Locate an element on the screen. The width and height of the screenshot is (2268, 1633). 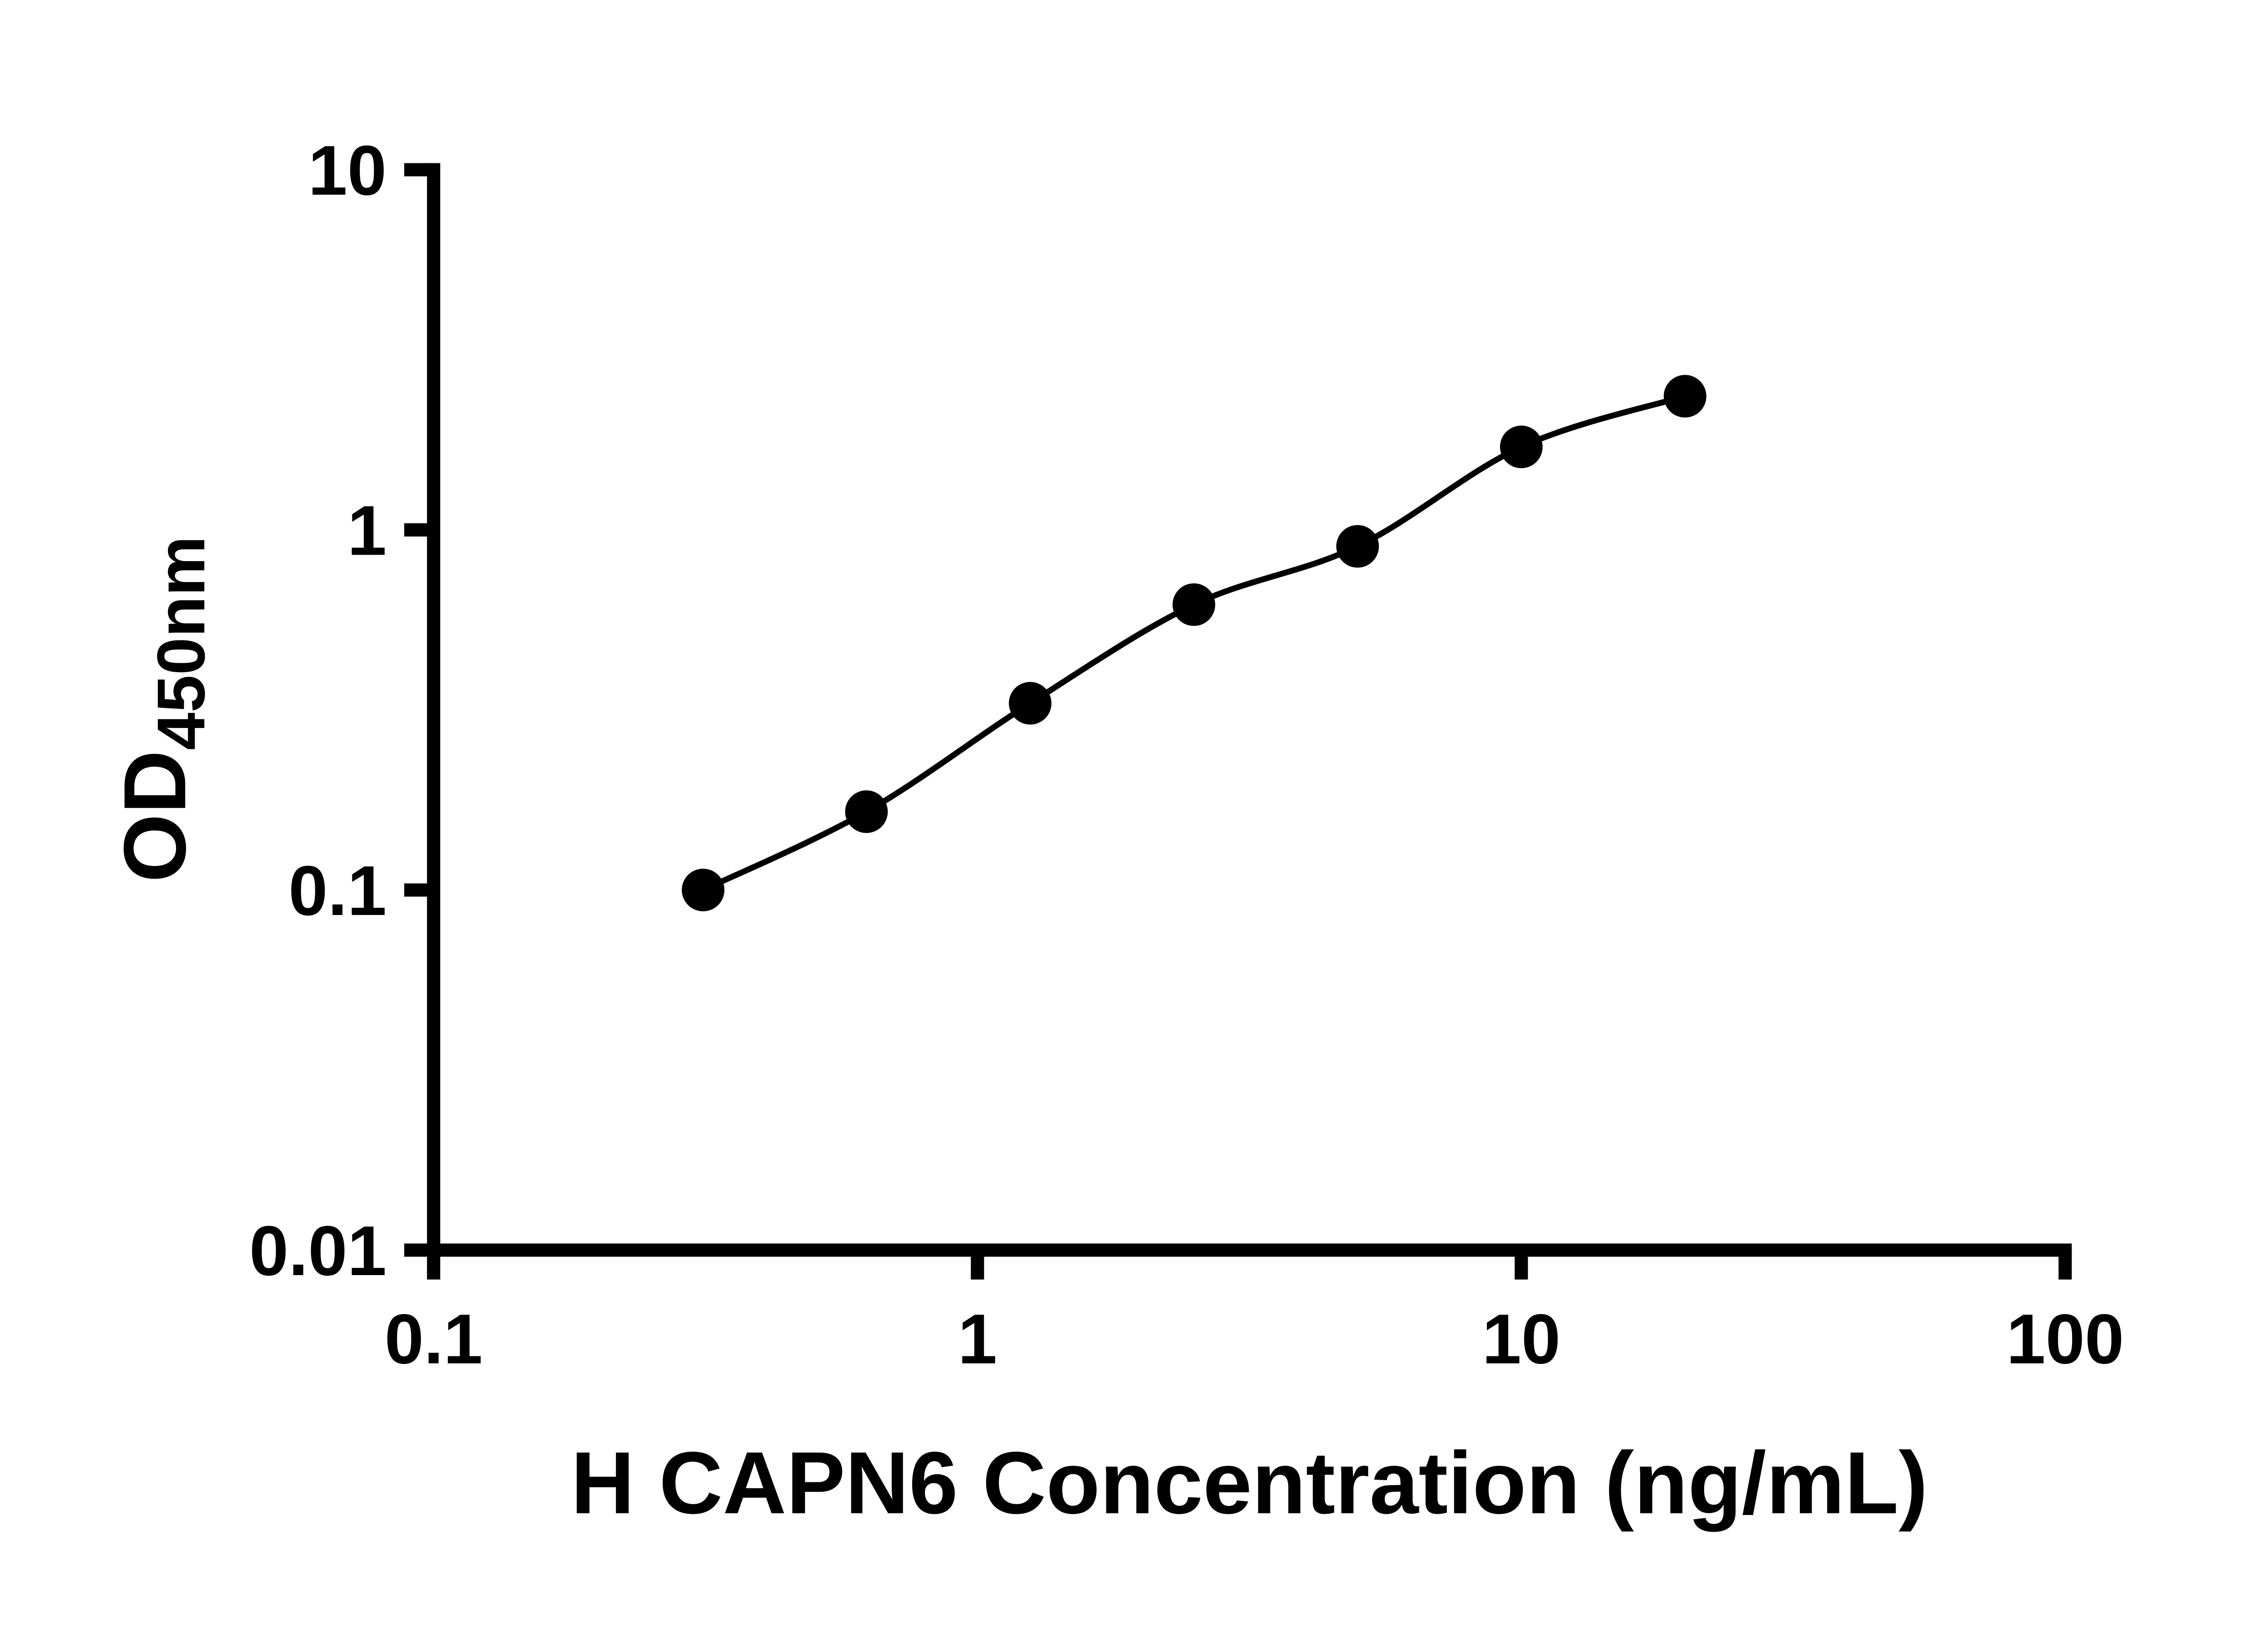
x-tick-label: 100 is located at coordinates (2065, 1338).